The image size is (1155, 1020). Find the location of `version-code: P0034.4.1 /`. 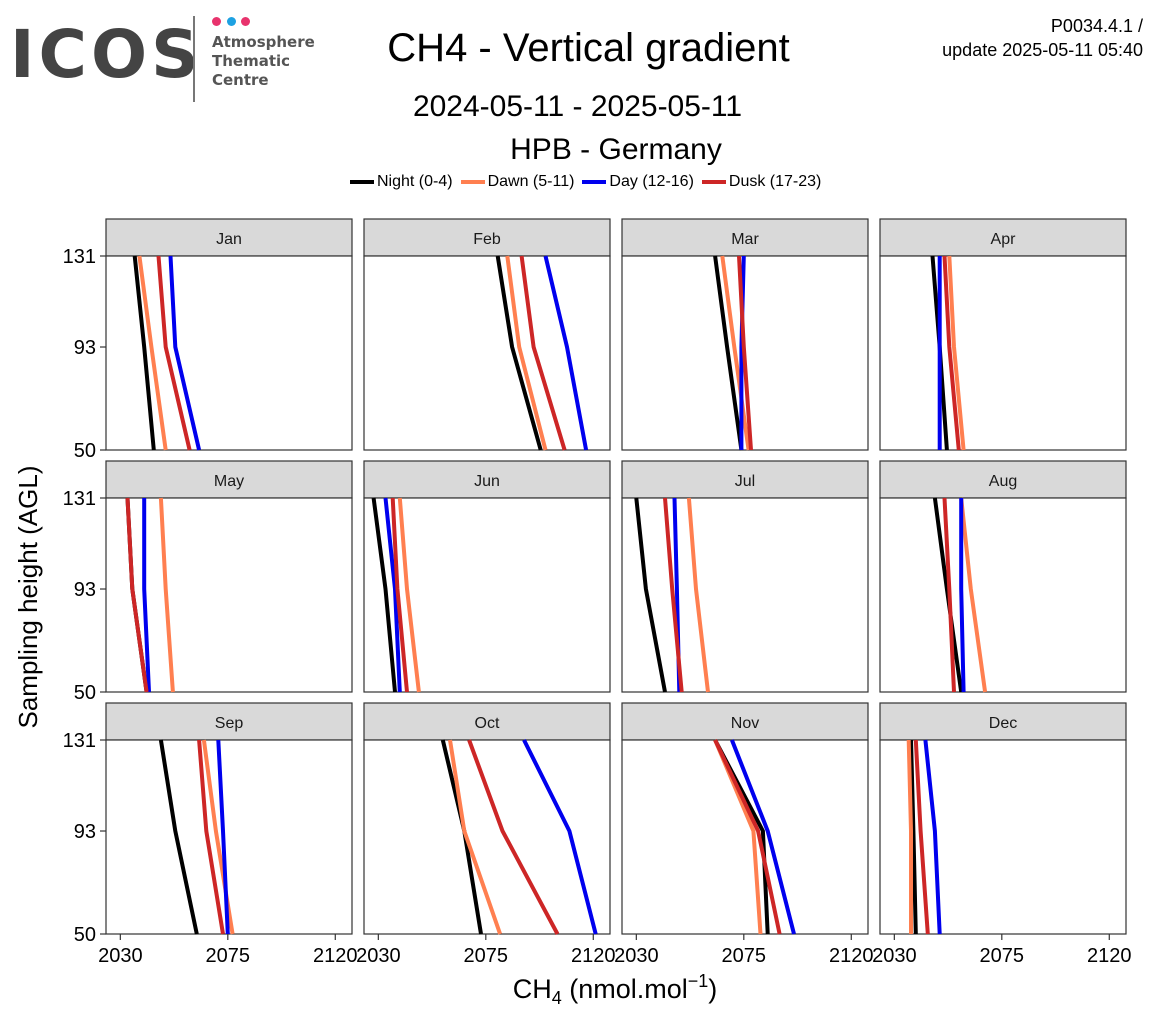

version-code: P0034.4.1 / is located at coordinates (1096, 26).